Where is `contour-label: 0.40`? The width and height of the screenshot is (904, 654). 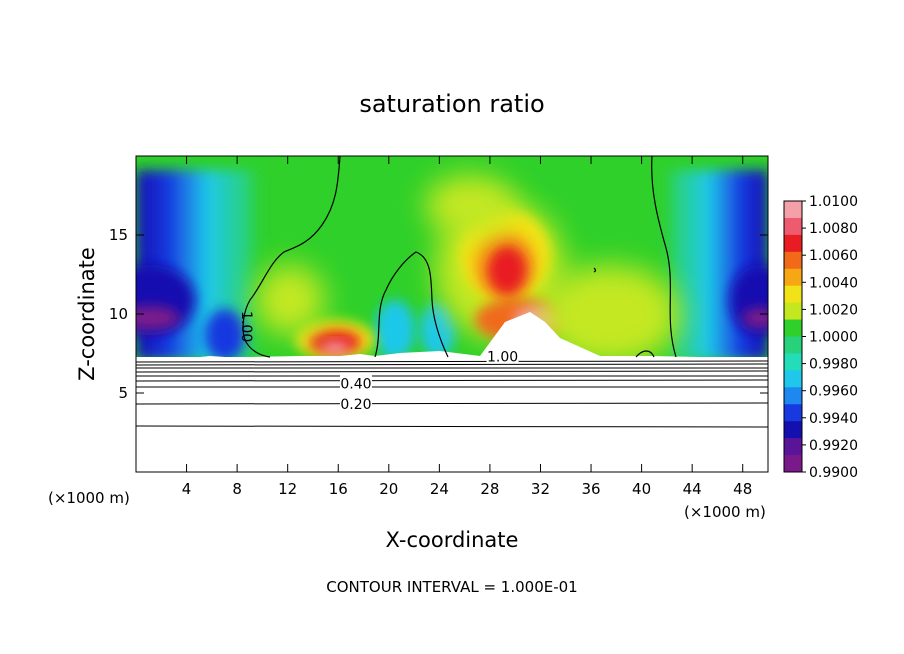 contour-label: 0.40 is located at coordinates (355, 384).